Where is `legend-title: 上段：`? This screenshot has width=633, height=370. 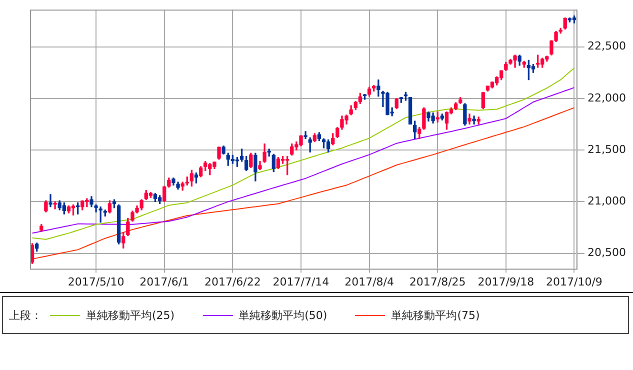 legend-title: 上段： is located at coordinates (25, 315).